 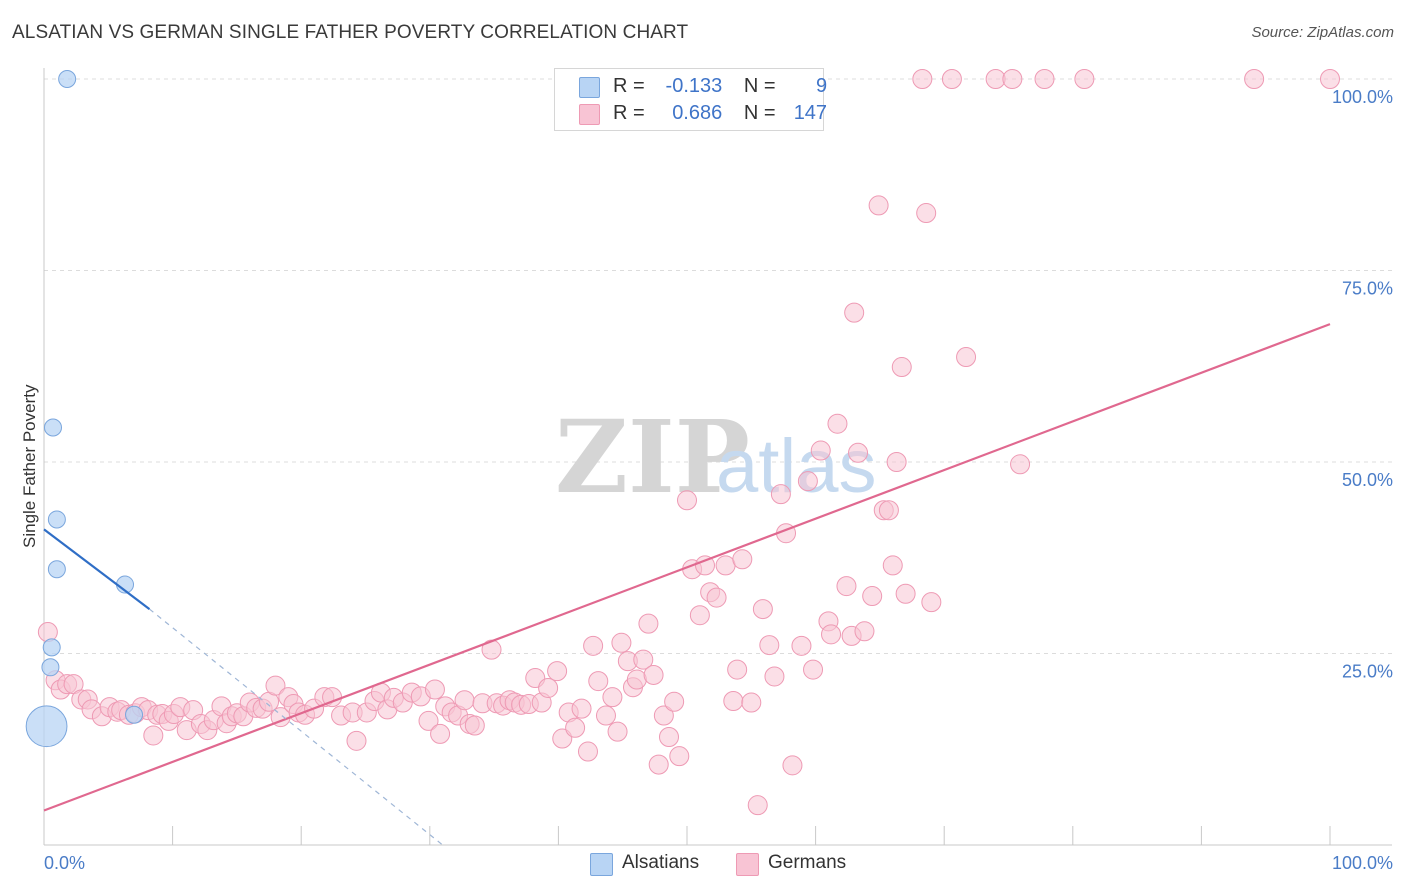 I want to click on source-label: Source: ZipAtlas.com, so click(x=1322, y=32).